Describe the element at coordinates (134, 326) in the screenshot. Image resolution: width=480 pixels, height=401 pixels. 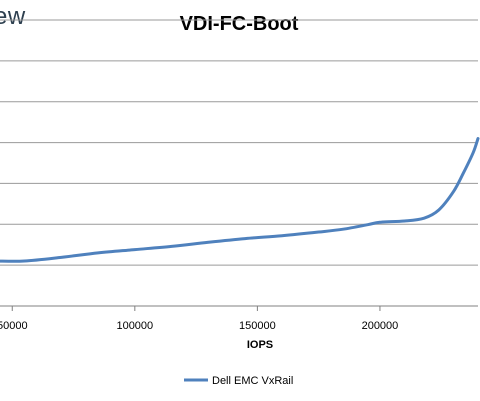
I see `x-tick-label: 100000` at that location.